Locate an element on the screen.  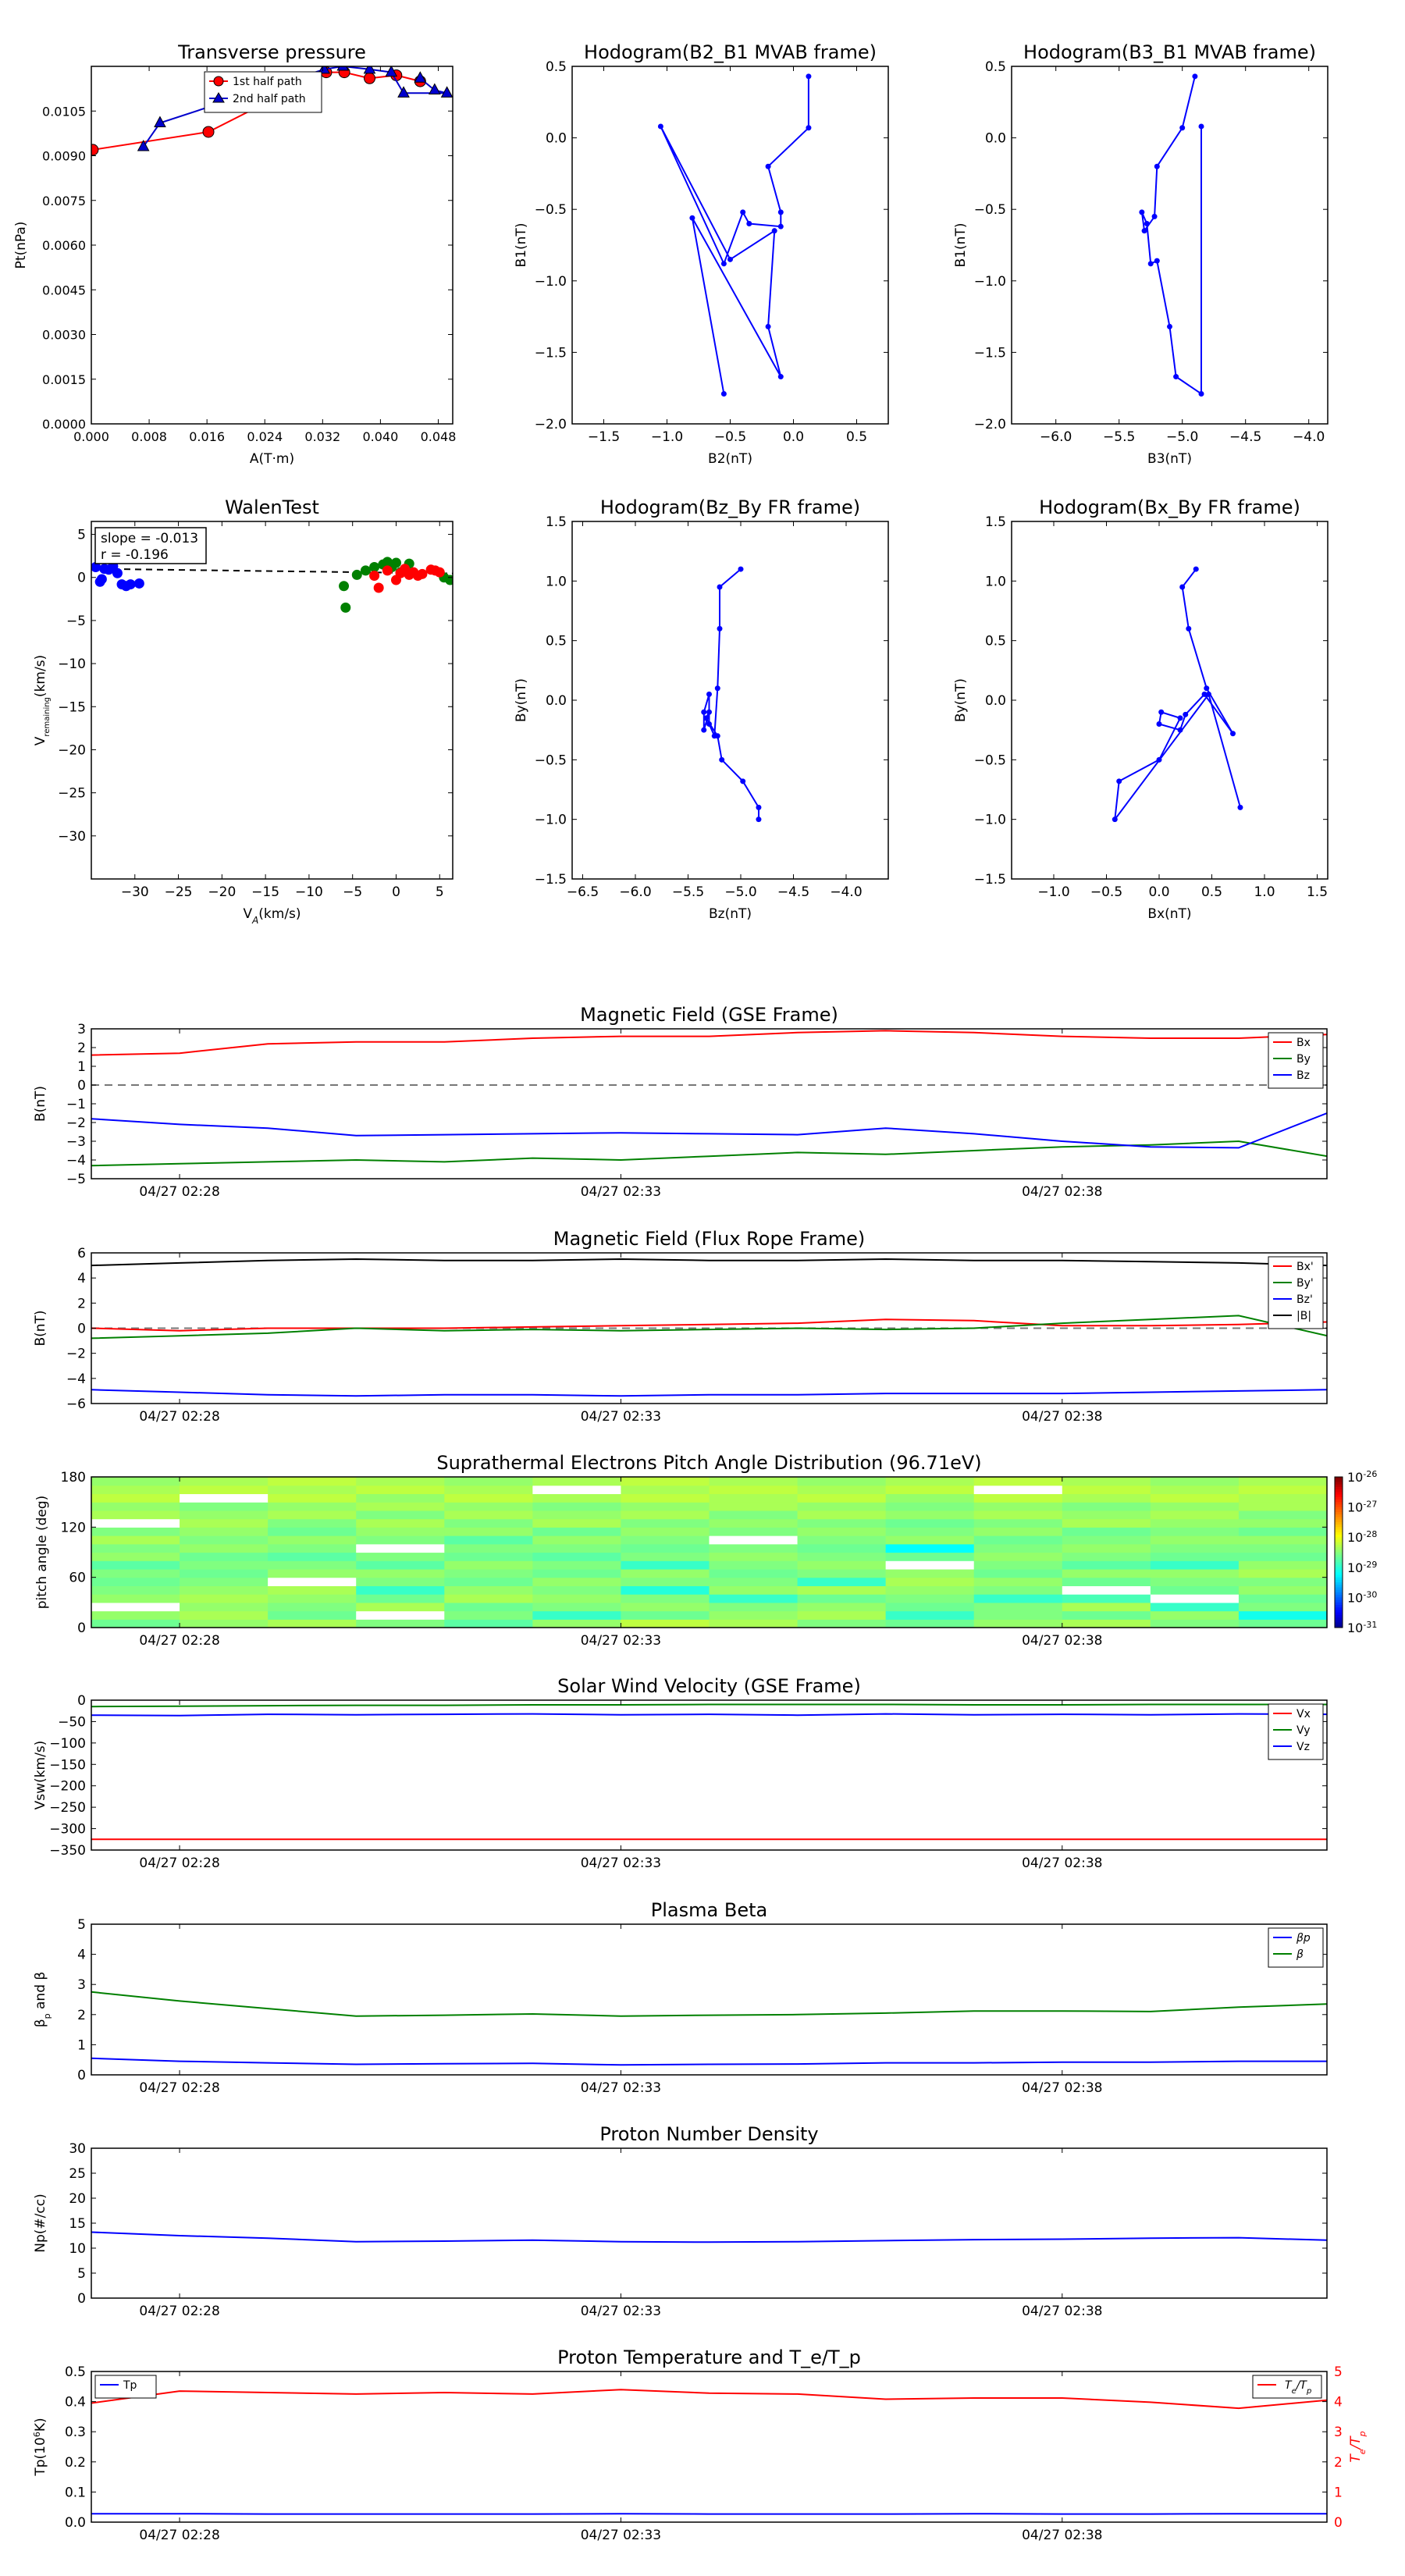
x-tick-label: 0.032 is located at coordinates (322, 436).